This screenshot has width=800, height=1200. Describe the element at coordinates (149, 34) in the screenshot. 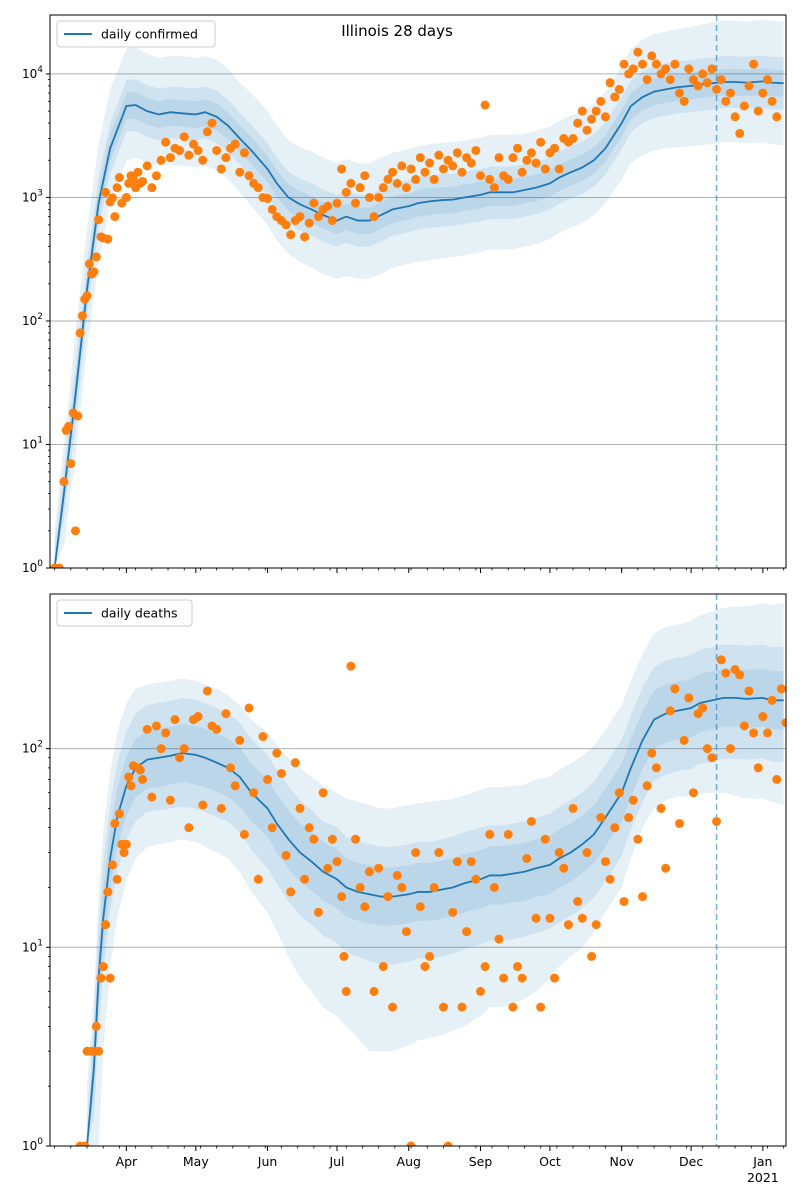

I see `confirmed-legend-label: daily confirmed` at that location.